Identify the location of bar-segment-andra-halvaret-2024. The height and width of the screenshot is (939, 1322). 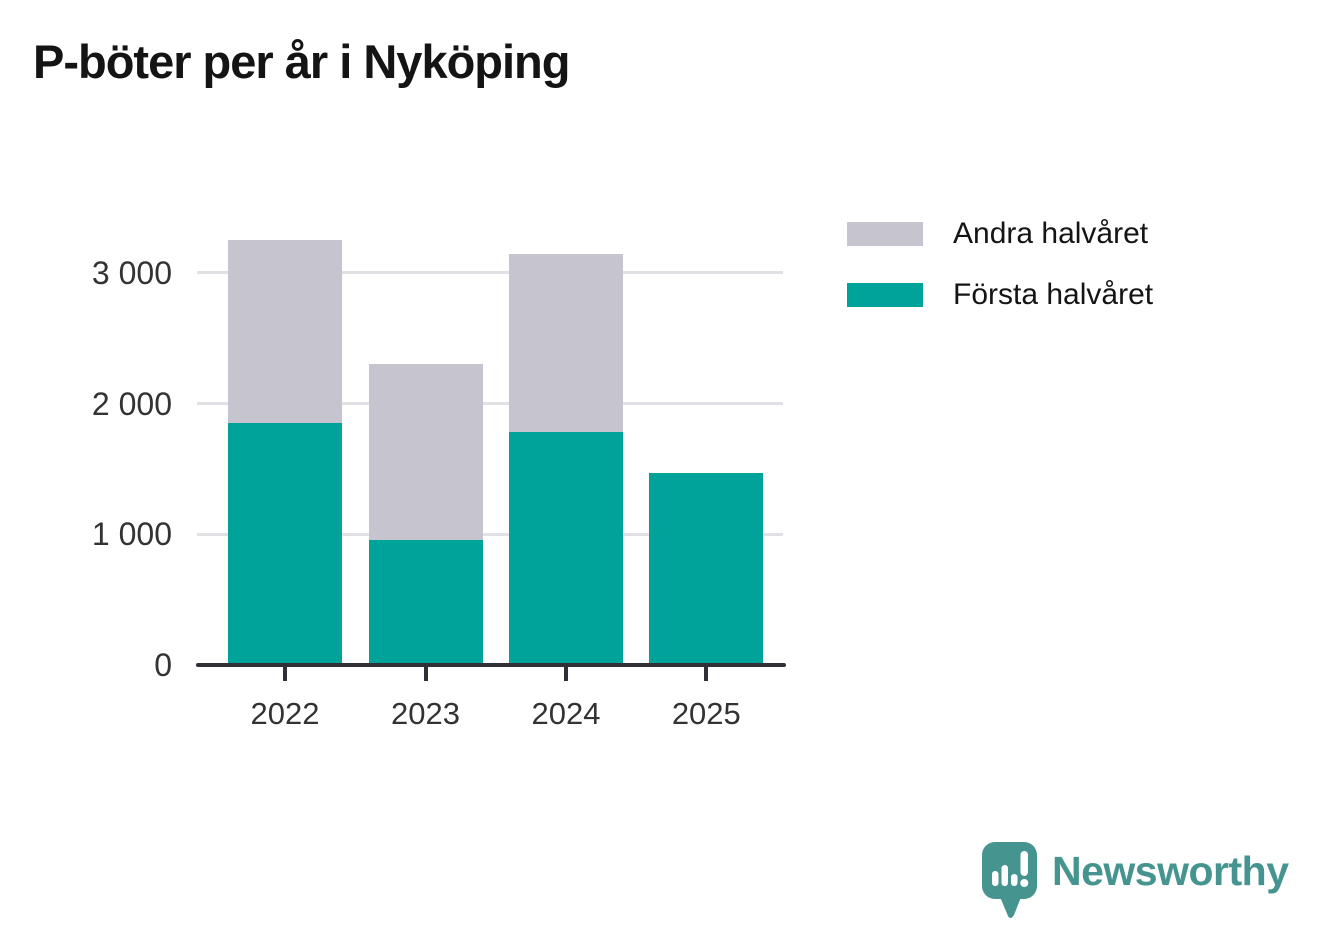
(566, 342).